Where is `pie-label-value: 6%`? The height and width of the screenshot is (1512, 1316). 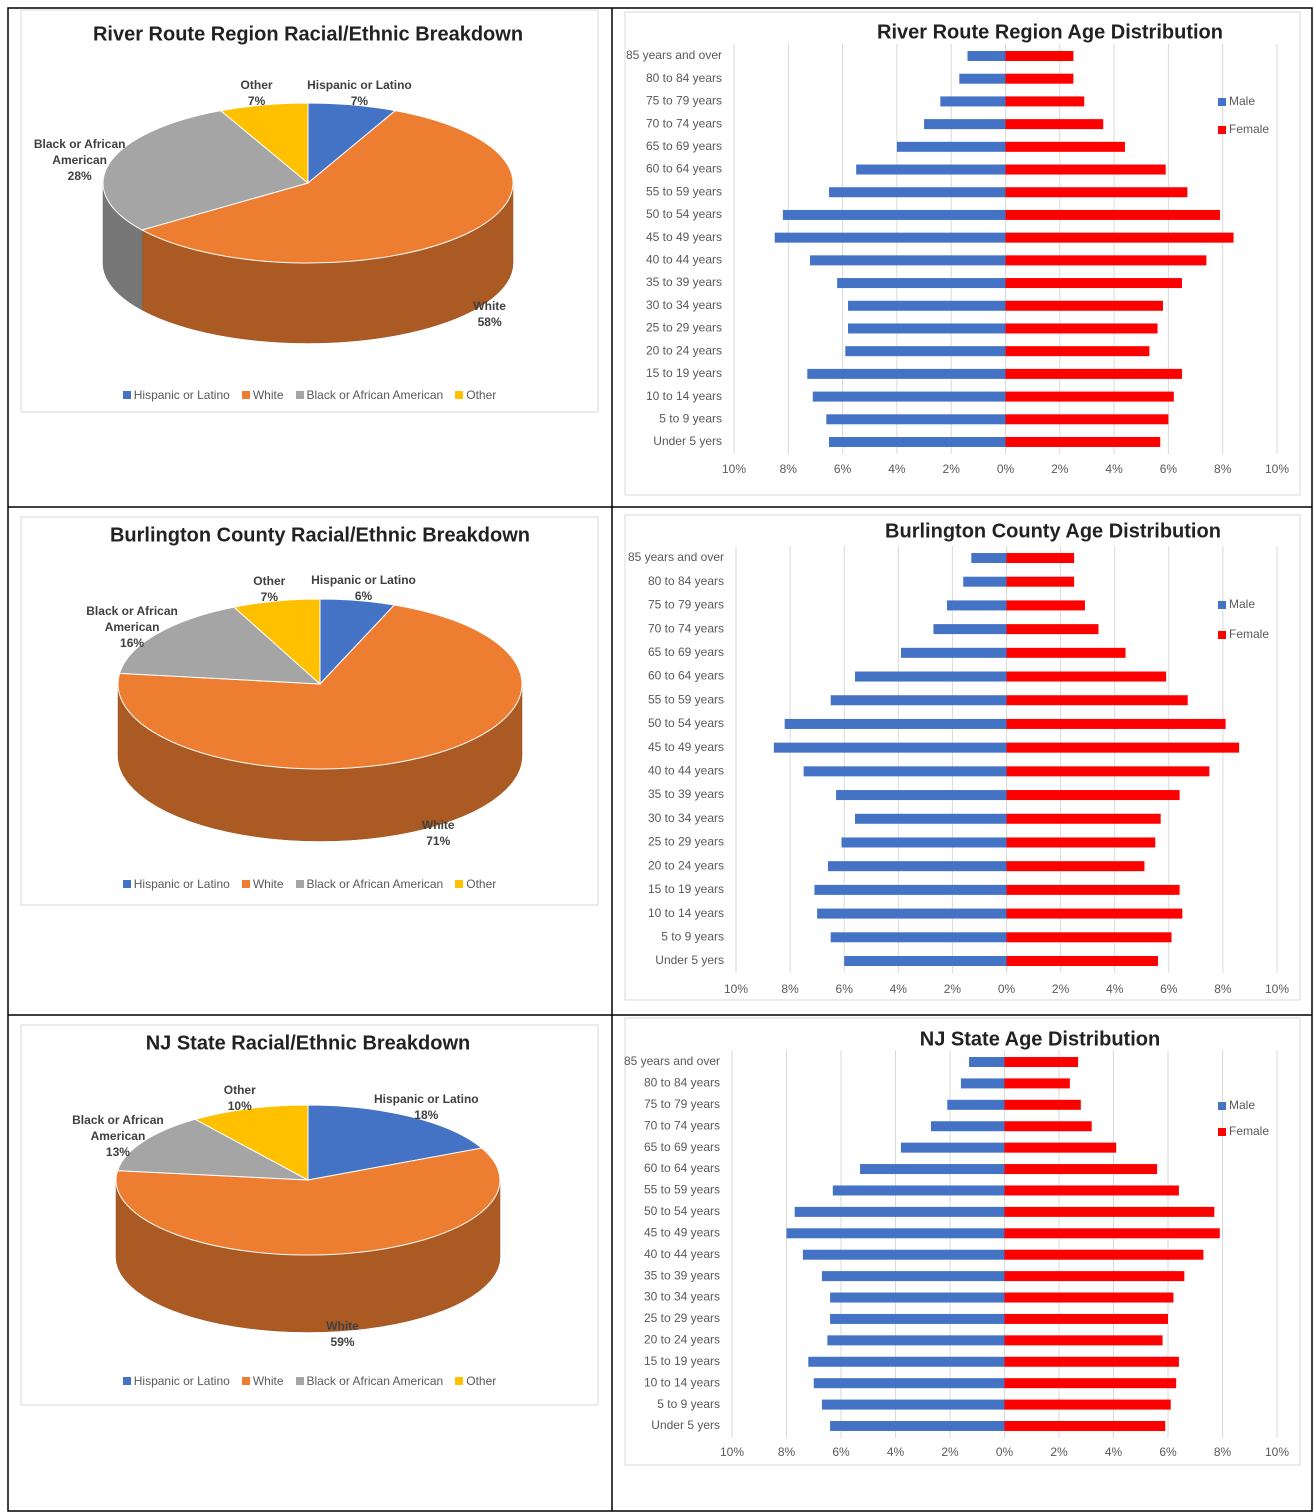
pie-label-value: 6% is located at coordinates (363, 595).